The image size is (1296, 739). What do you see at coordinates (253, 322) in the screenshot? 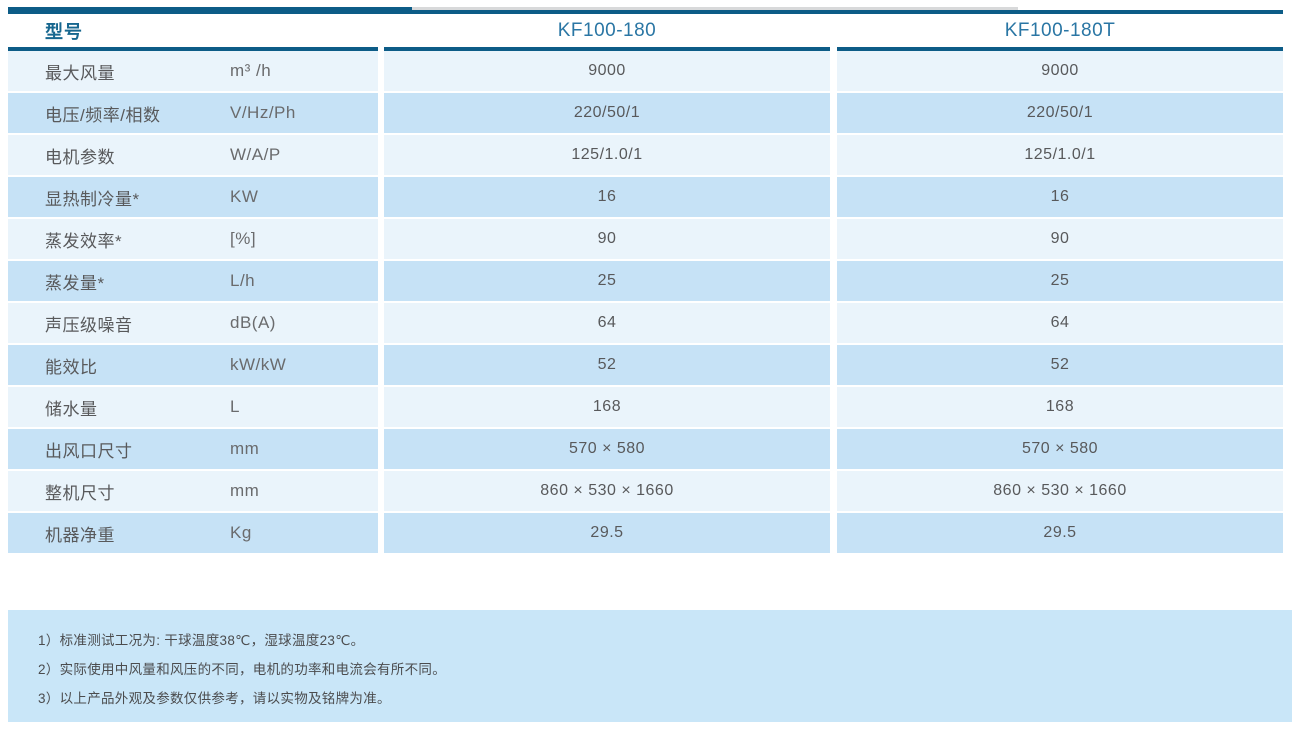
I see `row-unit: dB(A)` at bounding box center [253, 322].